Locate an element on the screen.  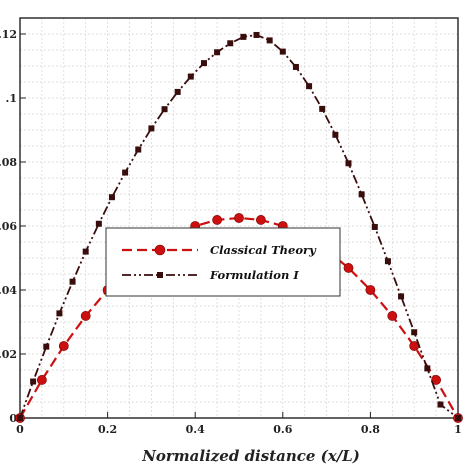
legend-box is located at coordinates (223, 262).